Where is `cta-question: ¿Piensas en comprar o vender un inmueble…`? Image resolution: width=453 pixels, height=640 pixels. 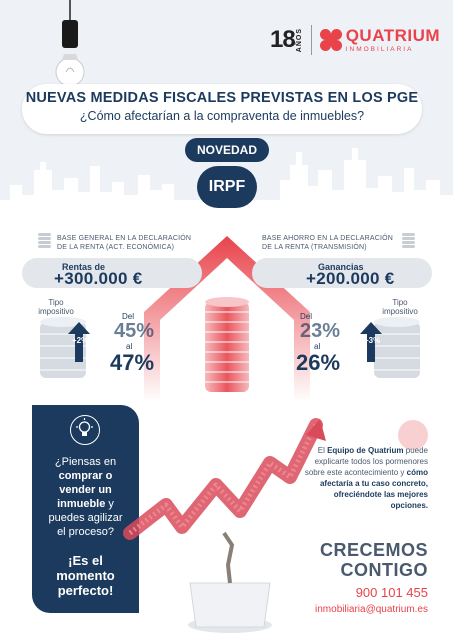 cta-question: ¿Piensas en comprar o vender un inmueble… is located at coordinates (85, 497).